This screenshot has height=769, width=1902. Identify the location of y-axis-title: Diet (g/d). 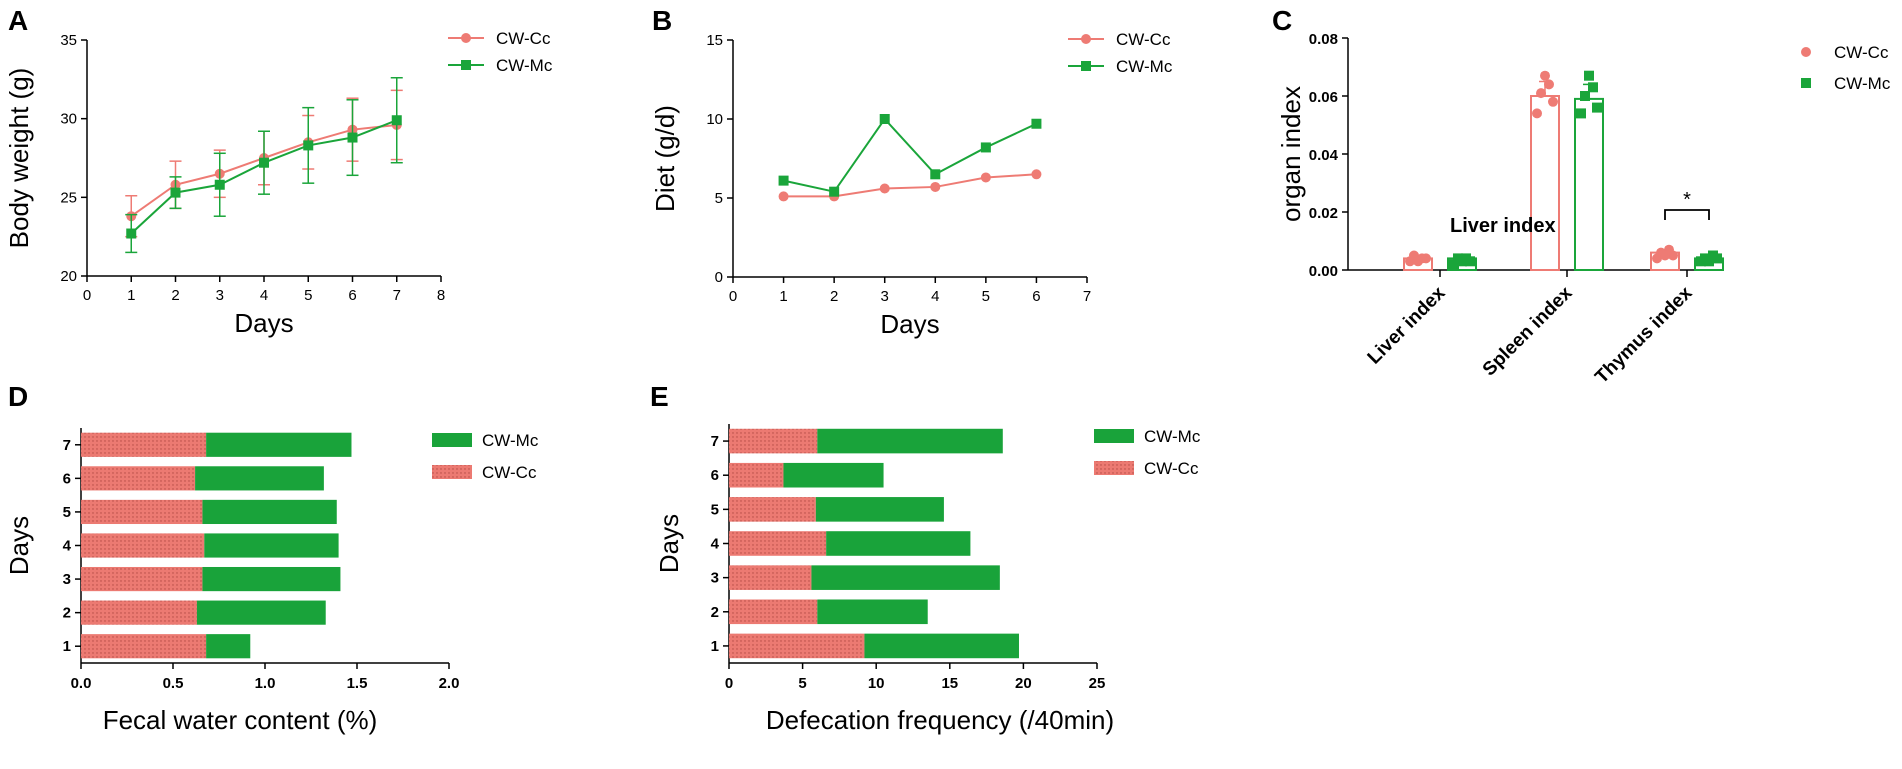
(665, 158).